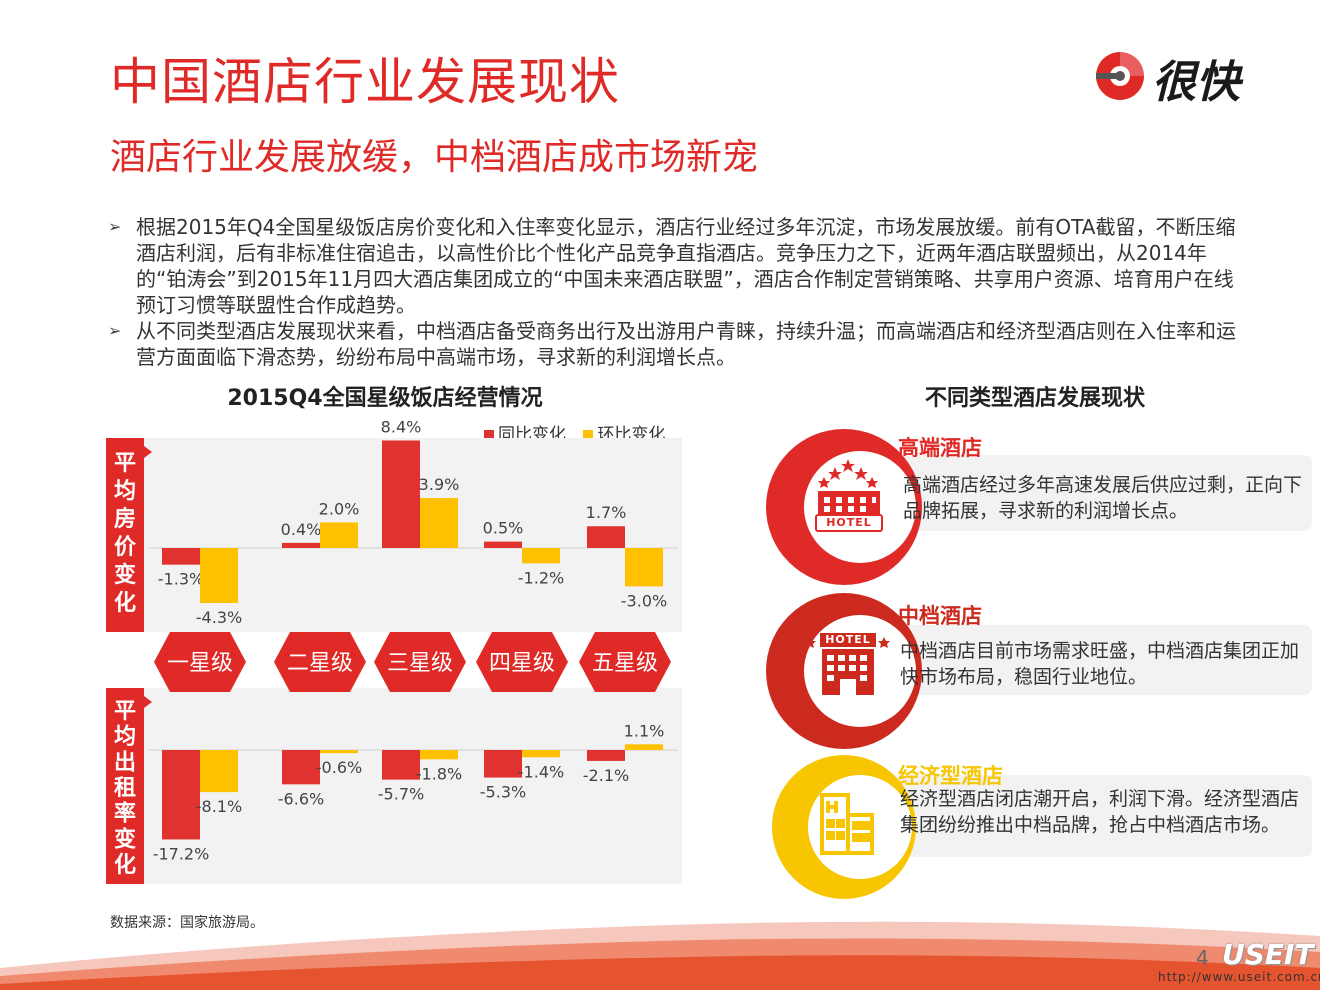  I want to click on data-label-qoq: -3.0%, so click(644, 600).